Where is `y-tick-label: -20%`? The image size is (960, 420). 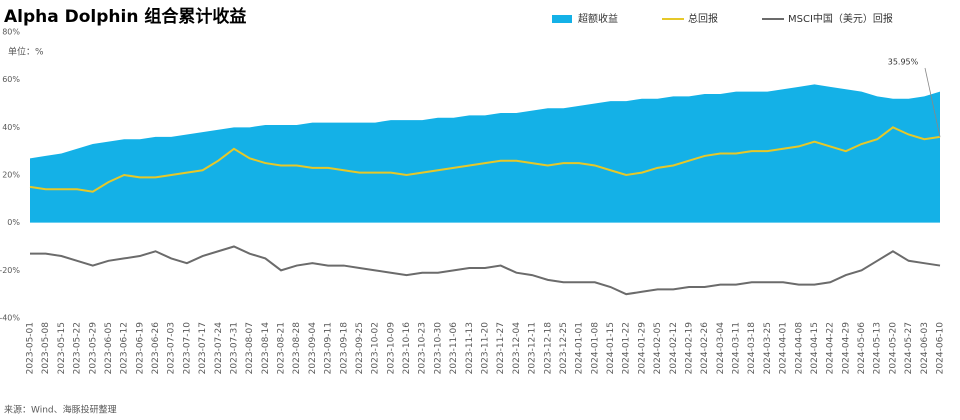 y-tick-label: -20% is located at coordinates (10, 270).